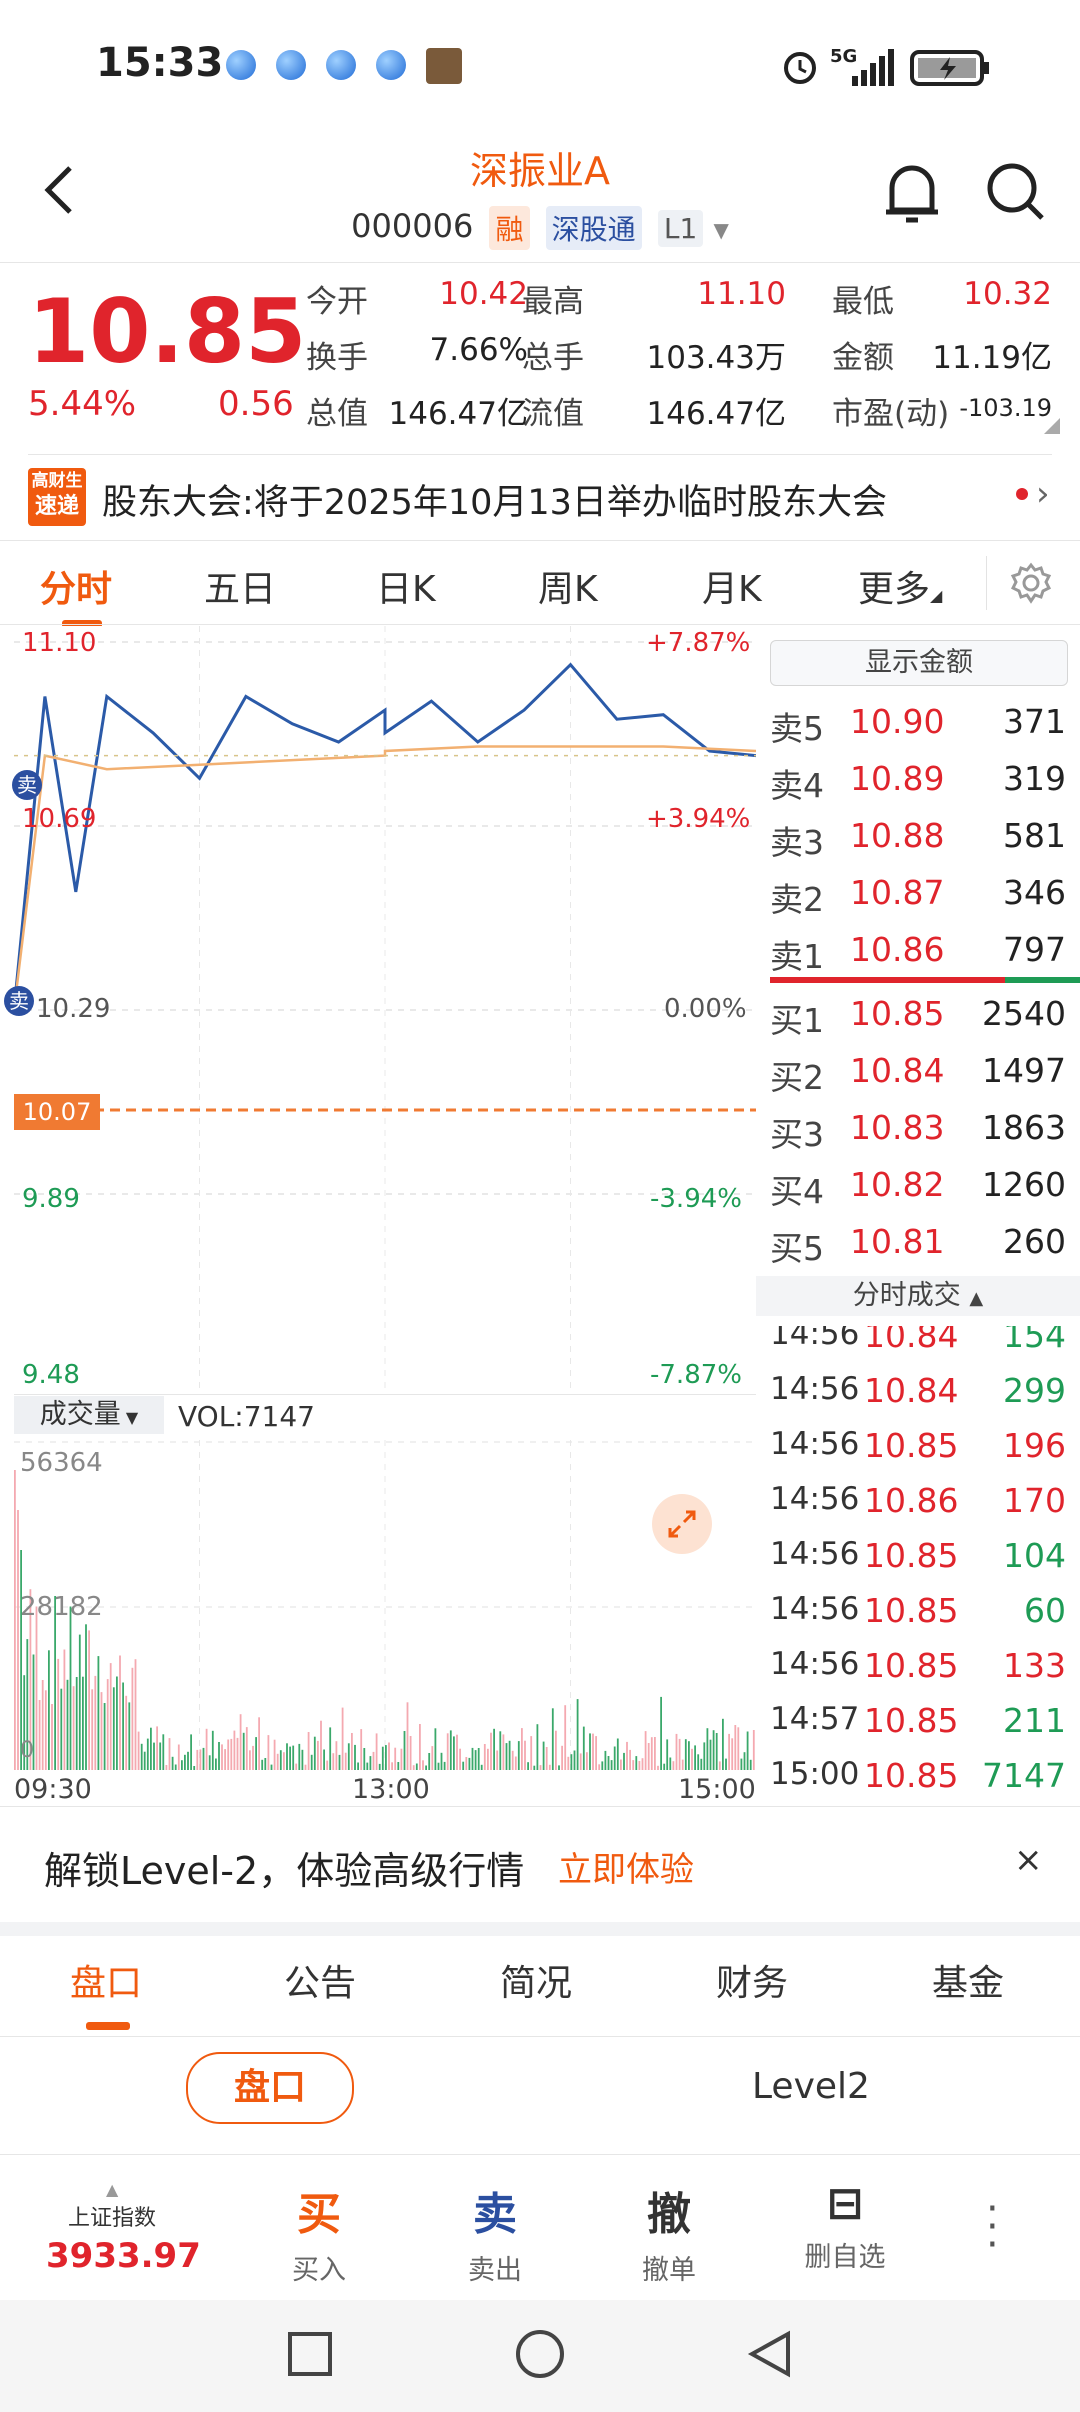 The width and height of the screenshot is (1080, 2412). What do you see at coordinates (918, 1071) in the screenshot?
I see `bid-row: 买2 10.84 1497` at bounding box center [918, 1071].